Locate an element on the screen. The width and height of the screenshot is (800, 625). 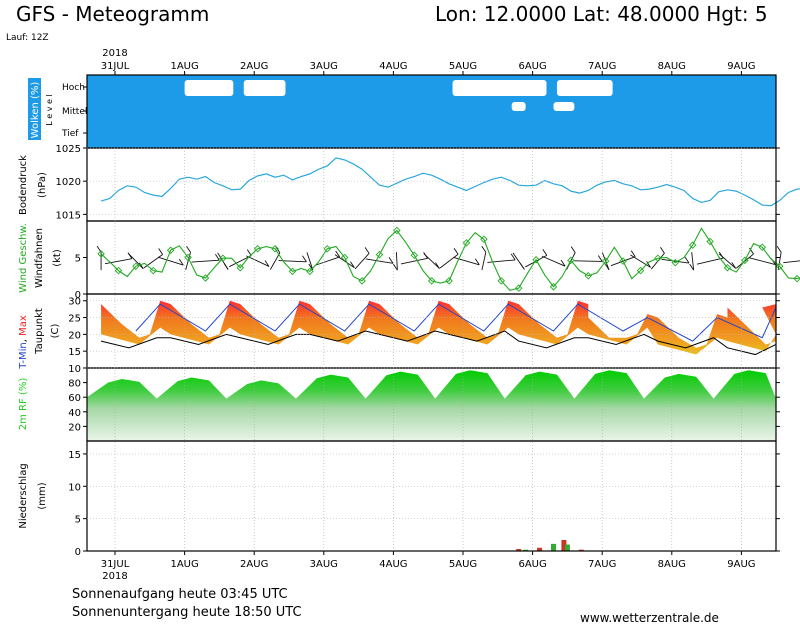
location-label: Lon: 12.0000 Lat: 48.0000 Hgt: 5 is located at coordinates (601, 14).